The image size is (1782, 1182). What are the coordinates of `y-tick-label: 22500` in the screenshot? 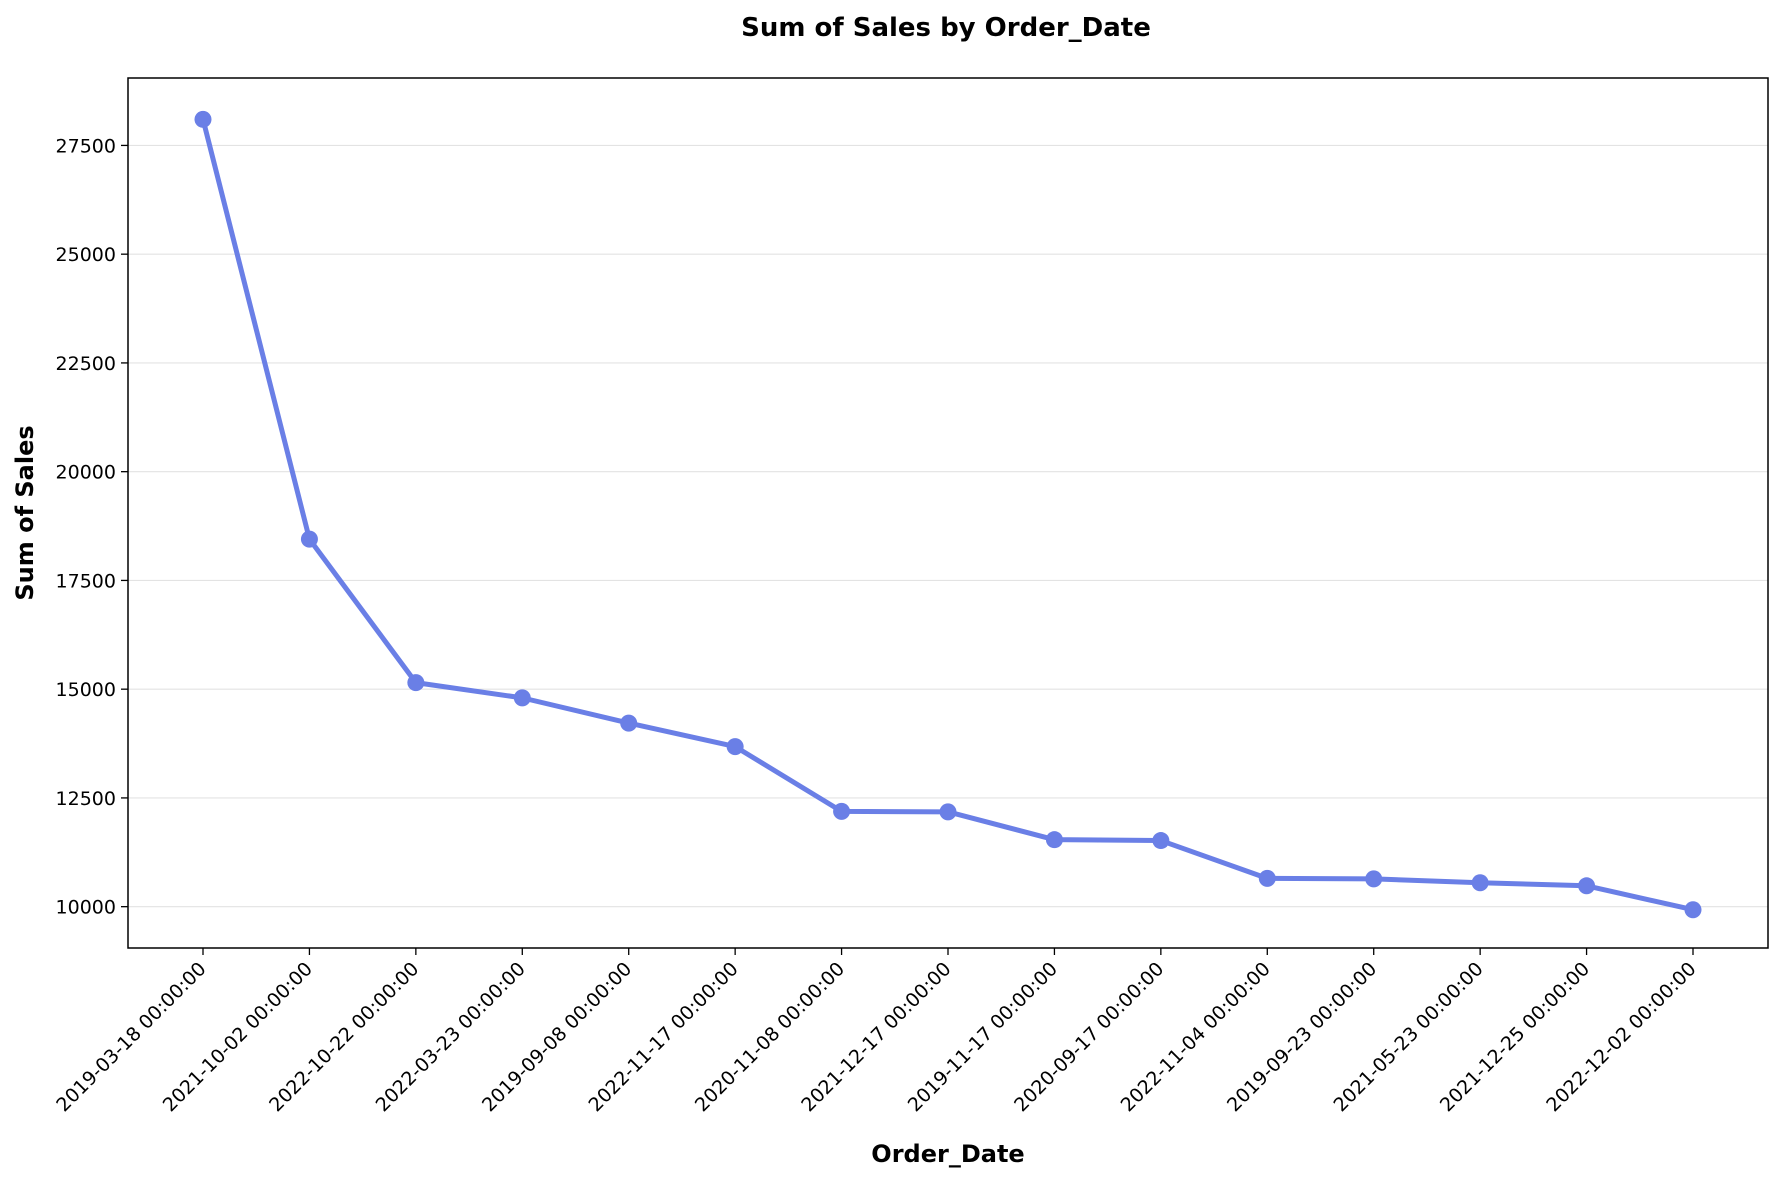 It's located at (86, 364).